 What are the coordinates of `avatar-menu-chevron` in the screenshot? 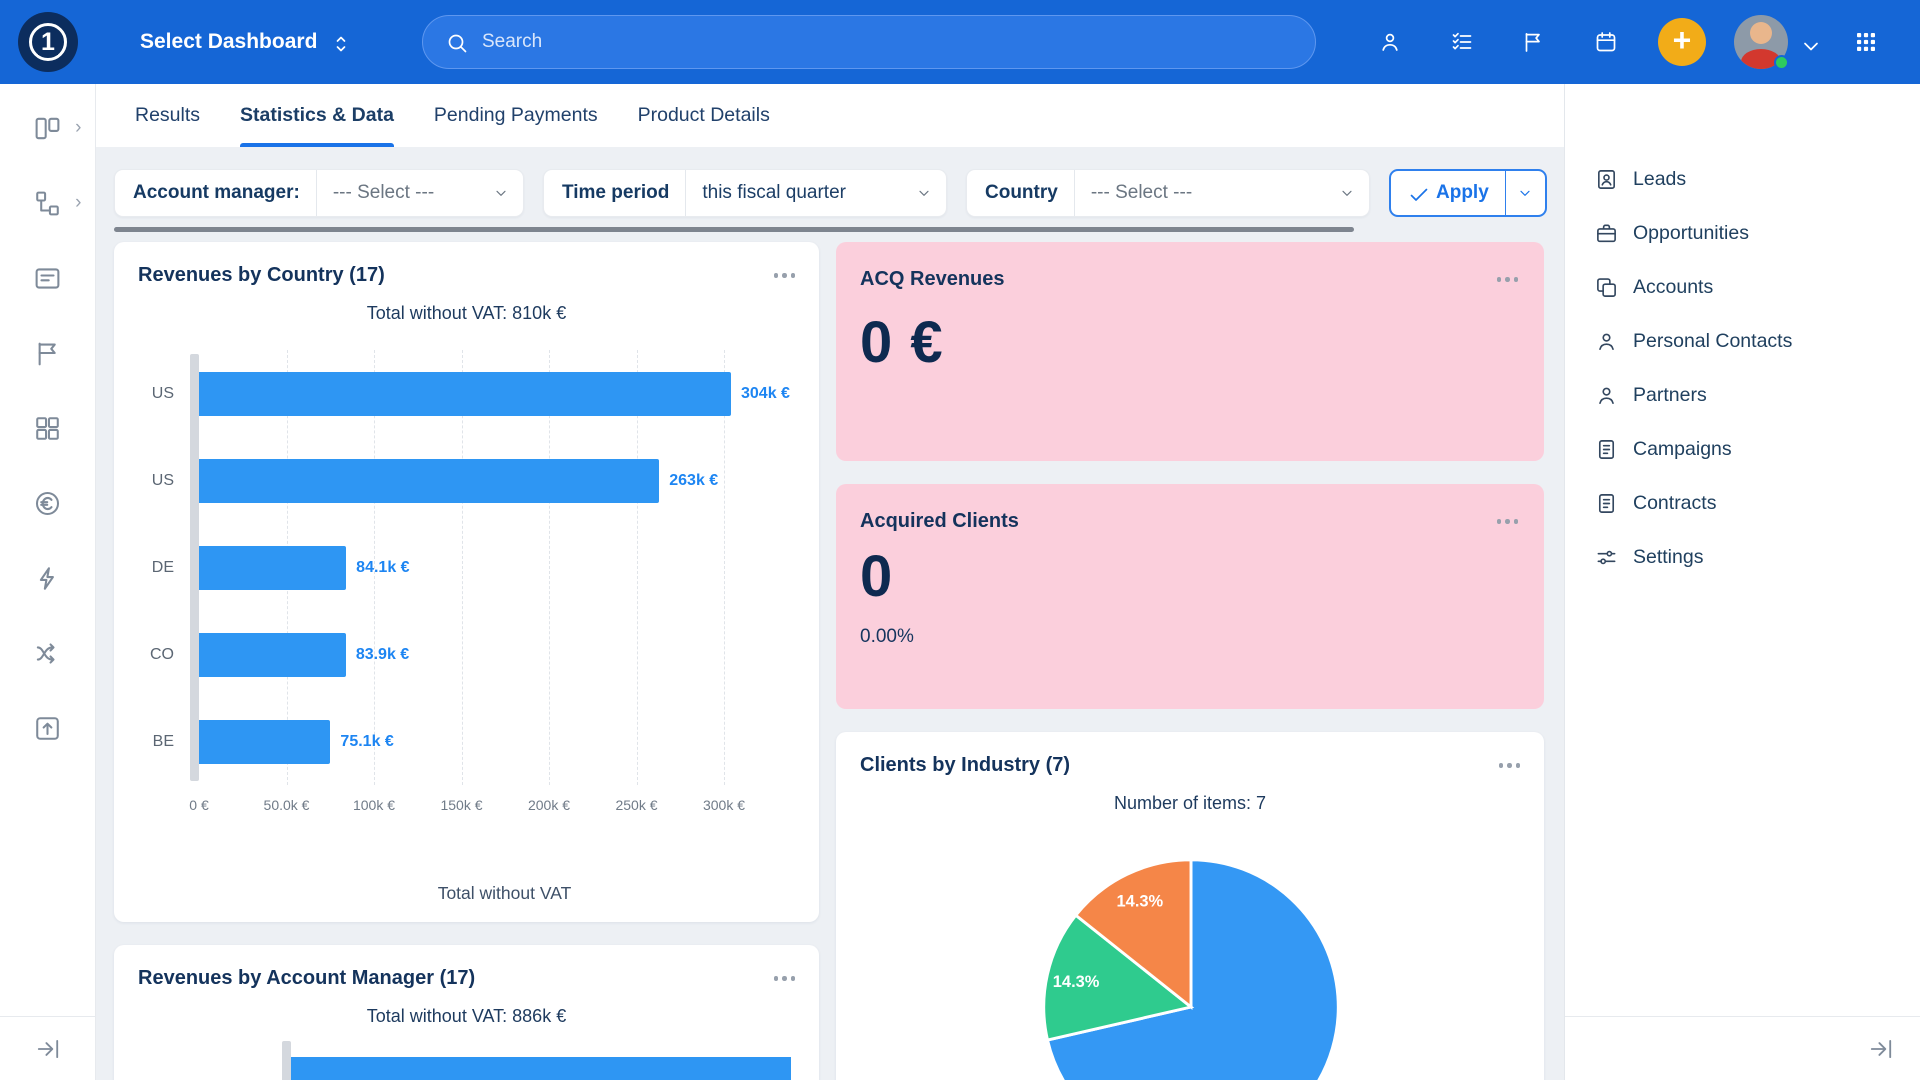 It's located at (1808, 43).